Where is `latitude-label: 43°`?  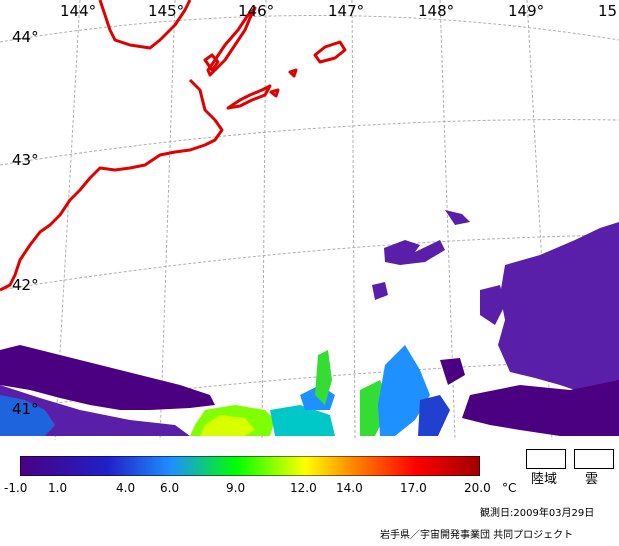
latitude-label: 43° is located at coordinates (25, 160).